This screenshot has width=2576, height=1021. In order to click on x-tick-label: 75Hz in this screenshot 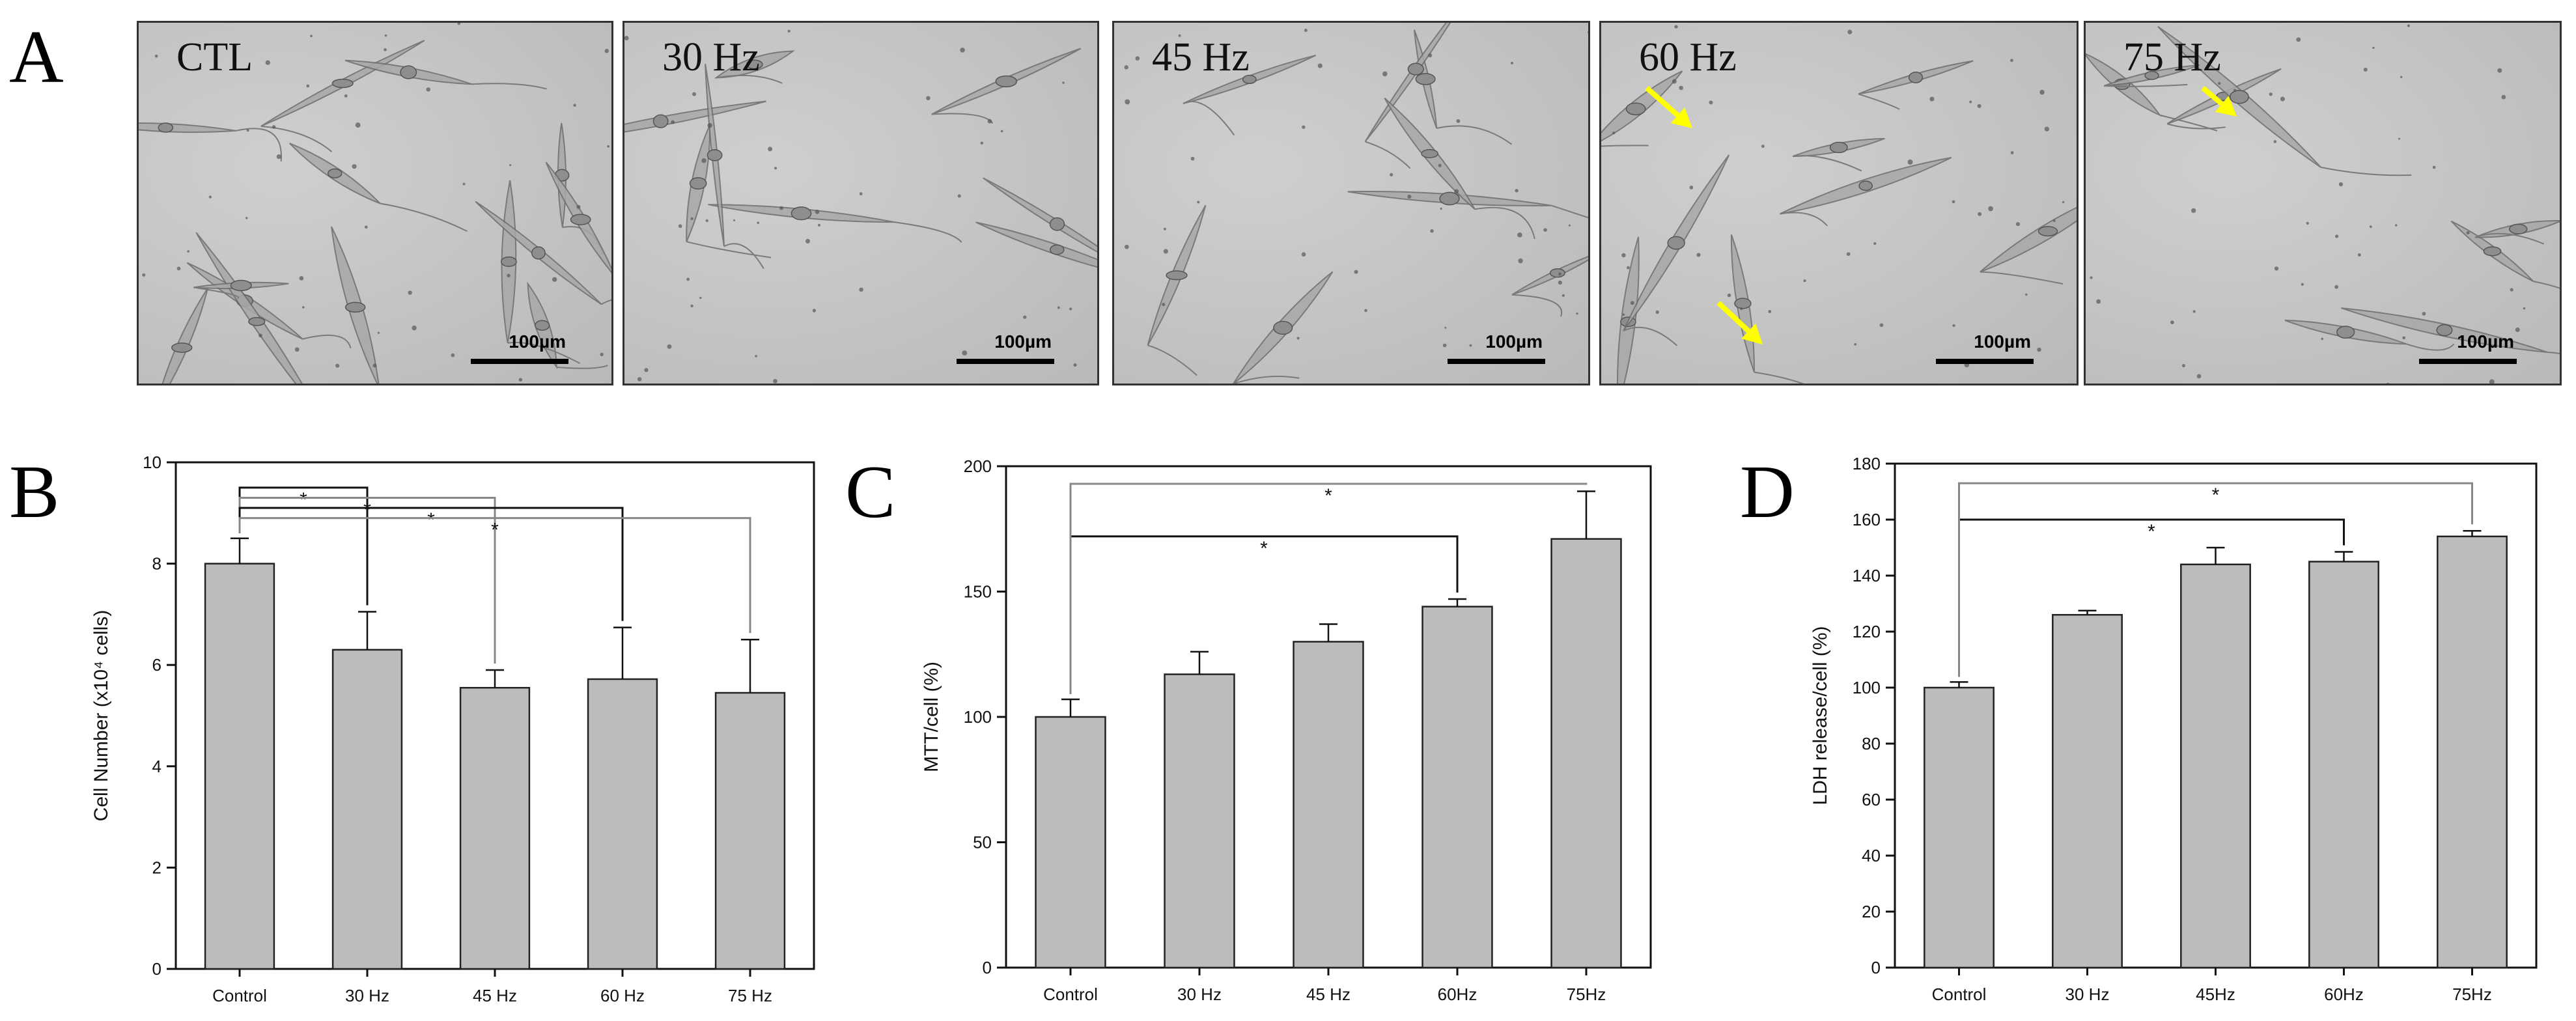, I will do `click(1586, 995)`.